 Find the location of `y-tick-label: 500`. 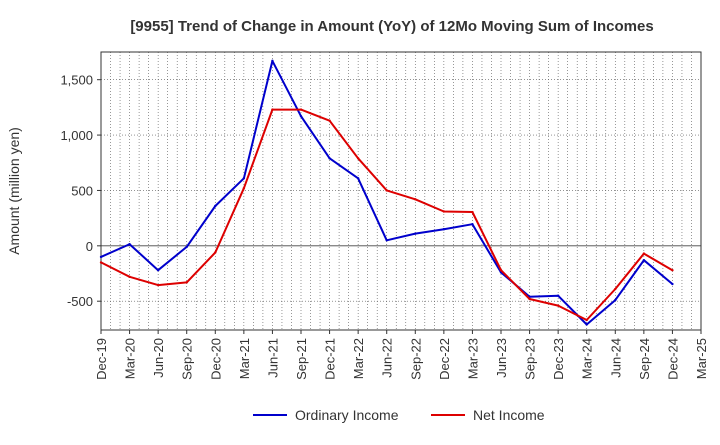

y-tick-label: 500 is located at coordinates (82, 190).